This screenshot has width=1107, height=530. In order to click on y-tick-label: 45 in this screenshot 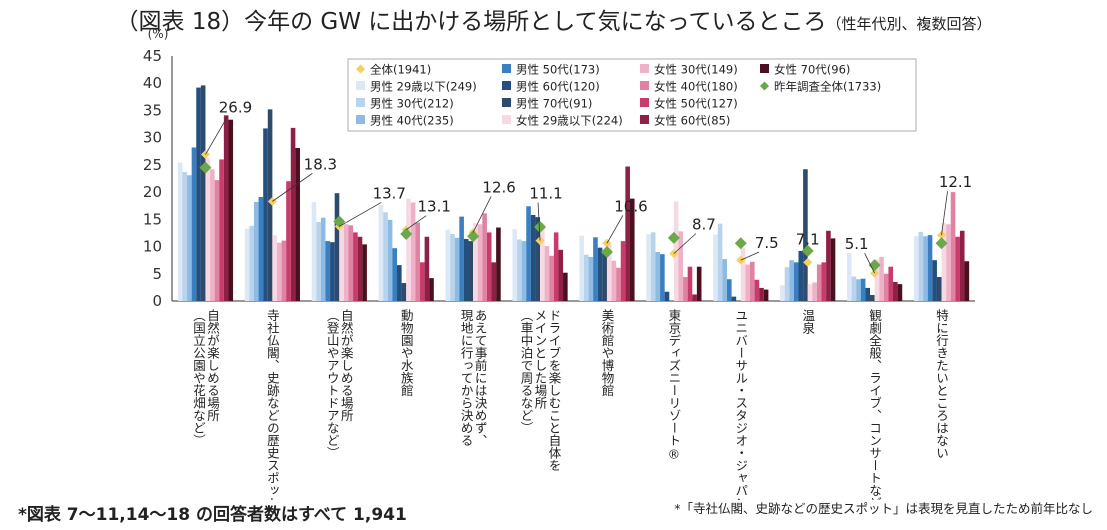, I will do `click(152, 56)`.